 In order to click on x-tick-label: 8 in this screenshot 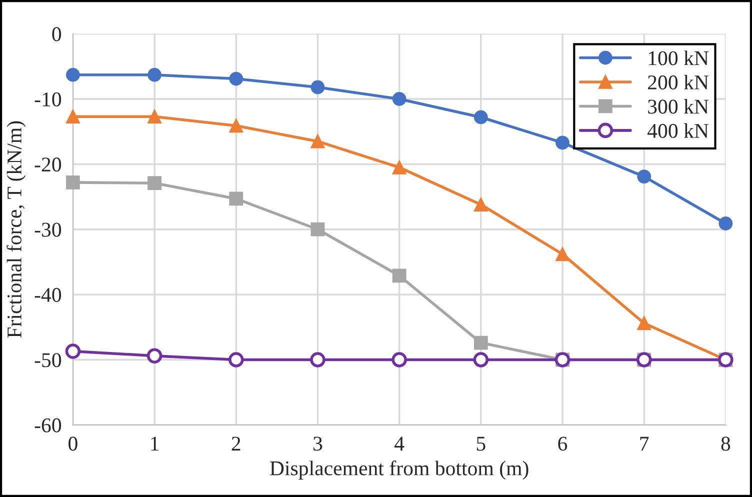, I will do `click(725, 443)`.